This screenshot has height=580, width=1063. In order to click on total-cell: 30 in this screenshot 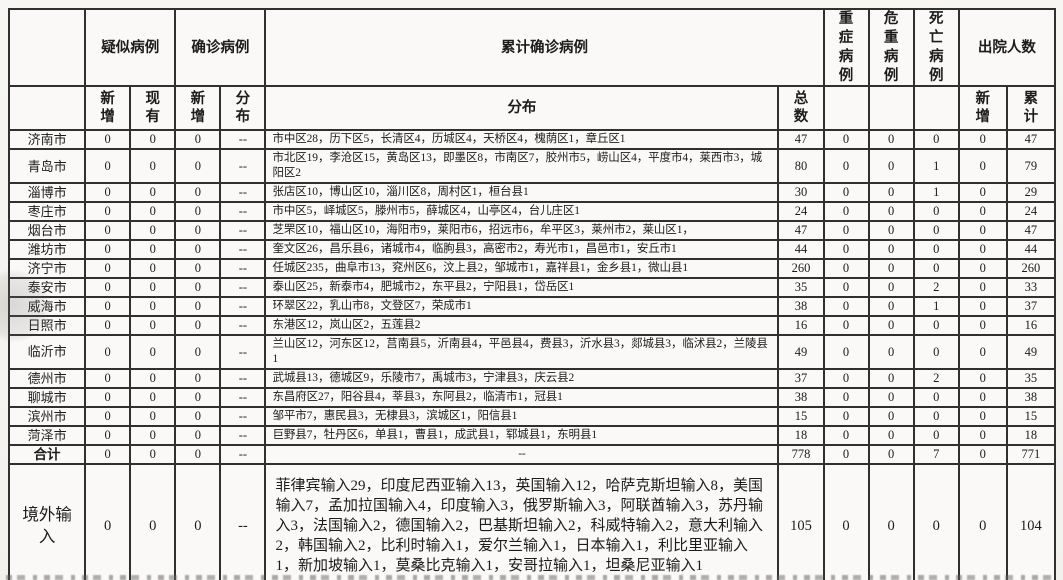, I will do `click(801, 193)`.